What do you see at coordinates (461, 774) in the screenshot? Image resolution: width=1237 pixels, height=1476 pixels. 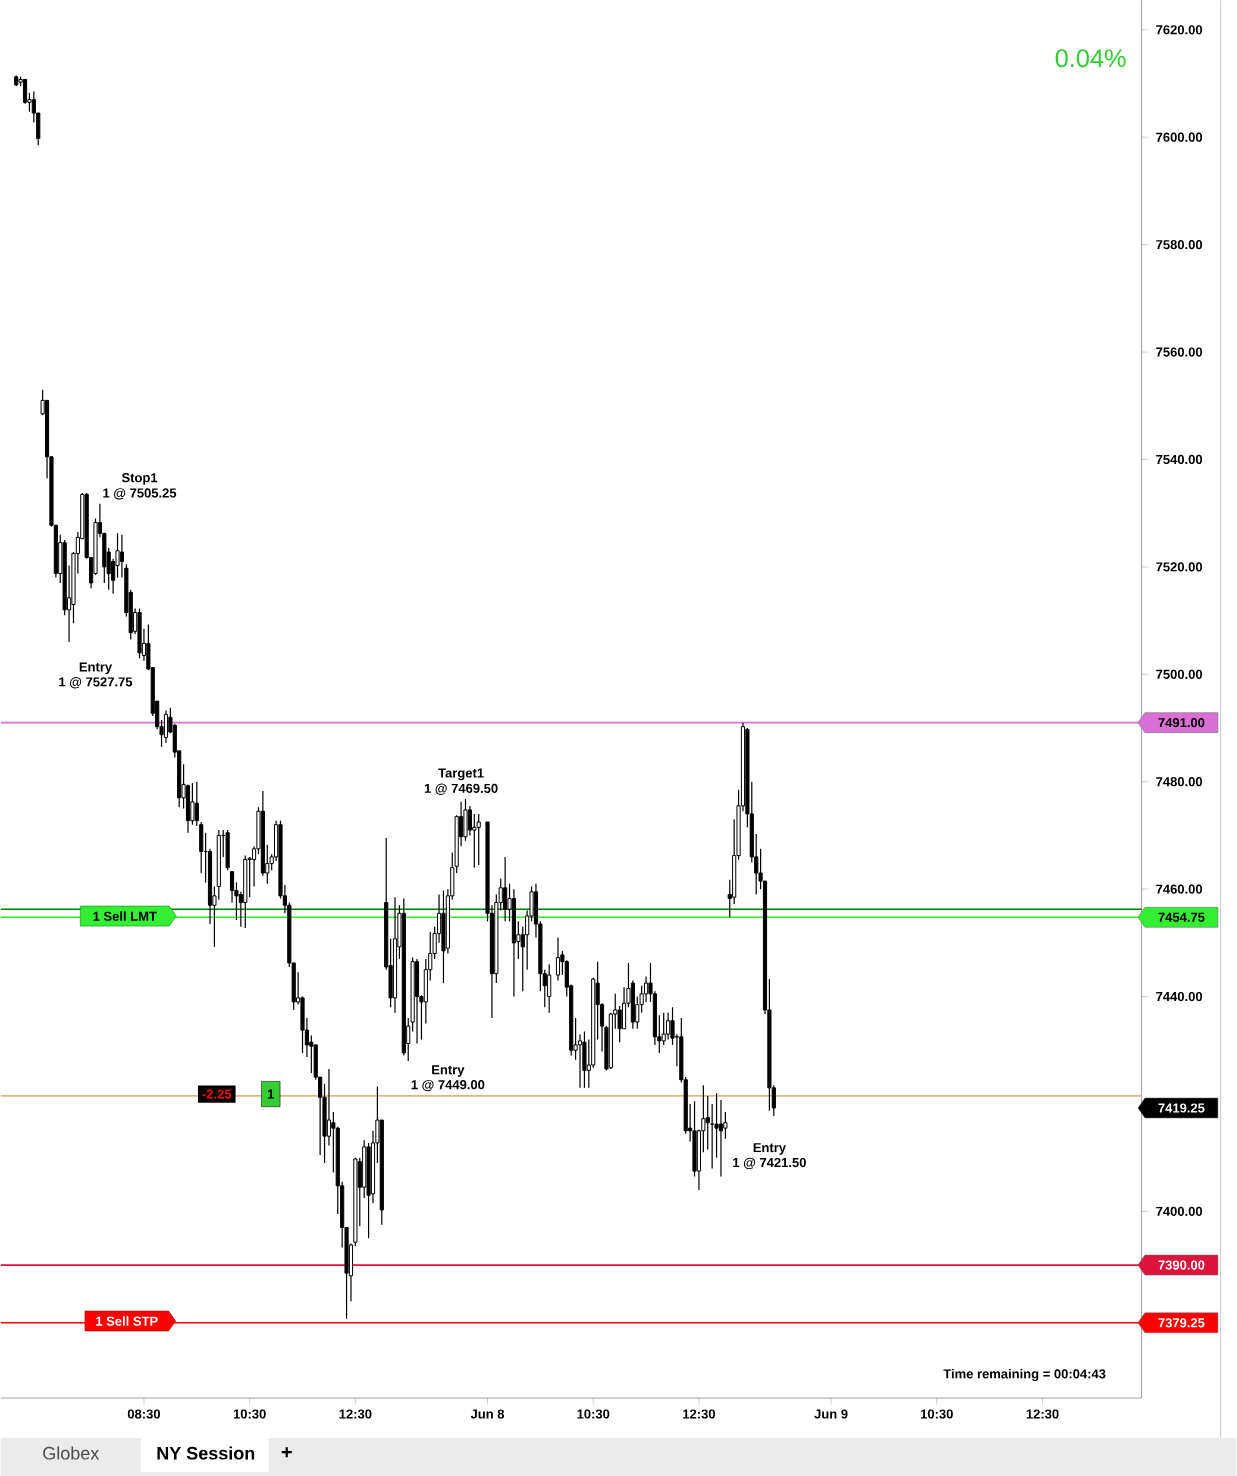 I see `annotation: Target1` at bounding box center [461, 774].